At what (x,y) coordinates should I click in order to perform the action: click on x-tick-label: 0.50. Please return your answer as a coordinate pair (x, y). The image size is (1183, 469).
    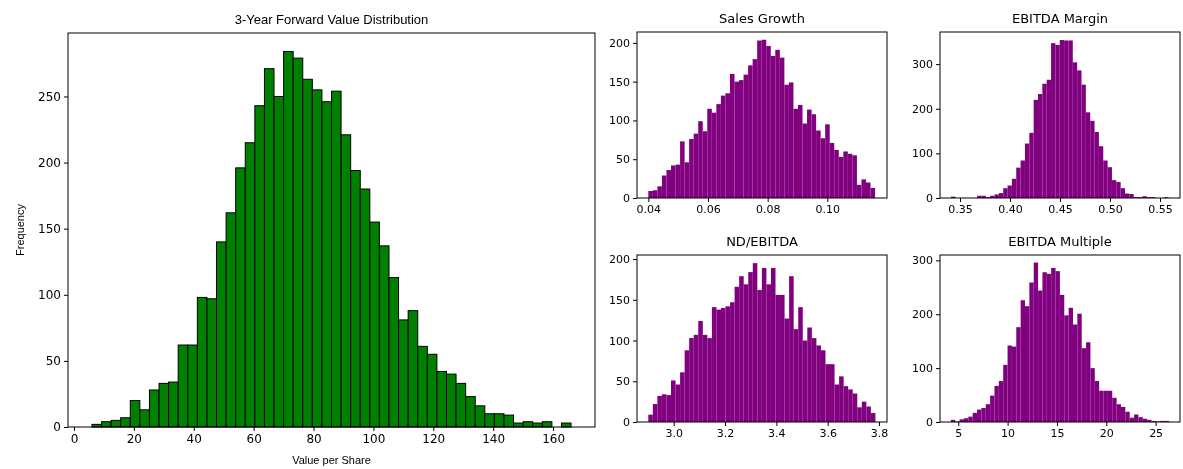
    Looking at the image, I should click on (1110, 209).